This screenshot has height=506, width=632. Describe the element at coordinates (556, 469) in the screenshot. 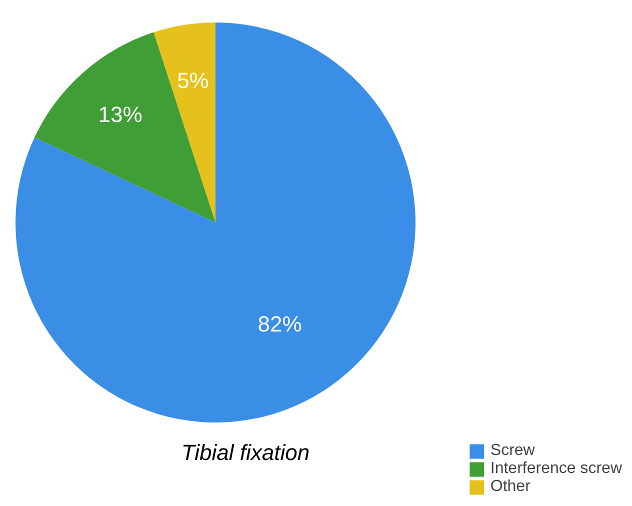

I see `legend-label: Interference screw` at that location.